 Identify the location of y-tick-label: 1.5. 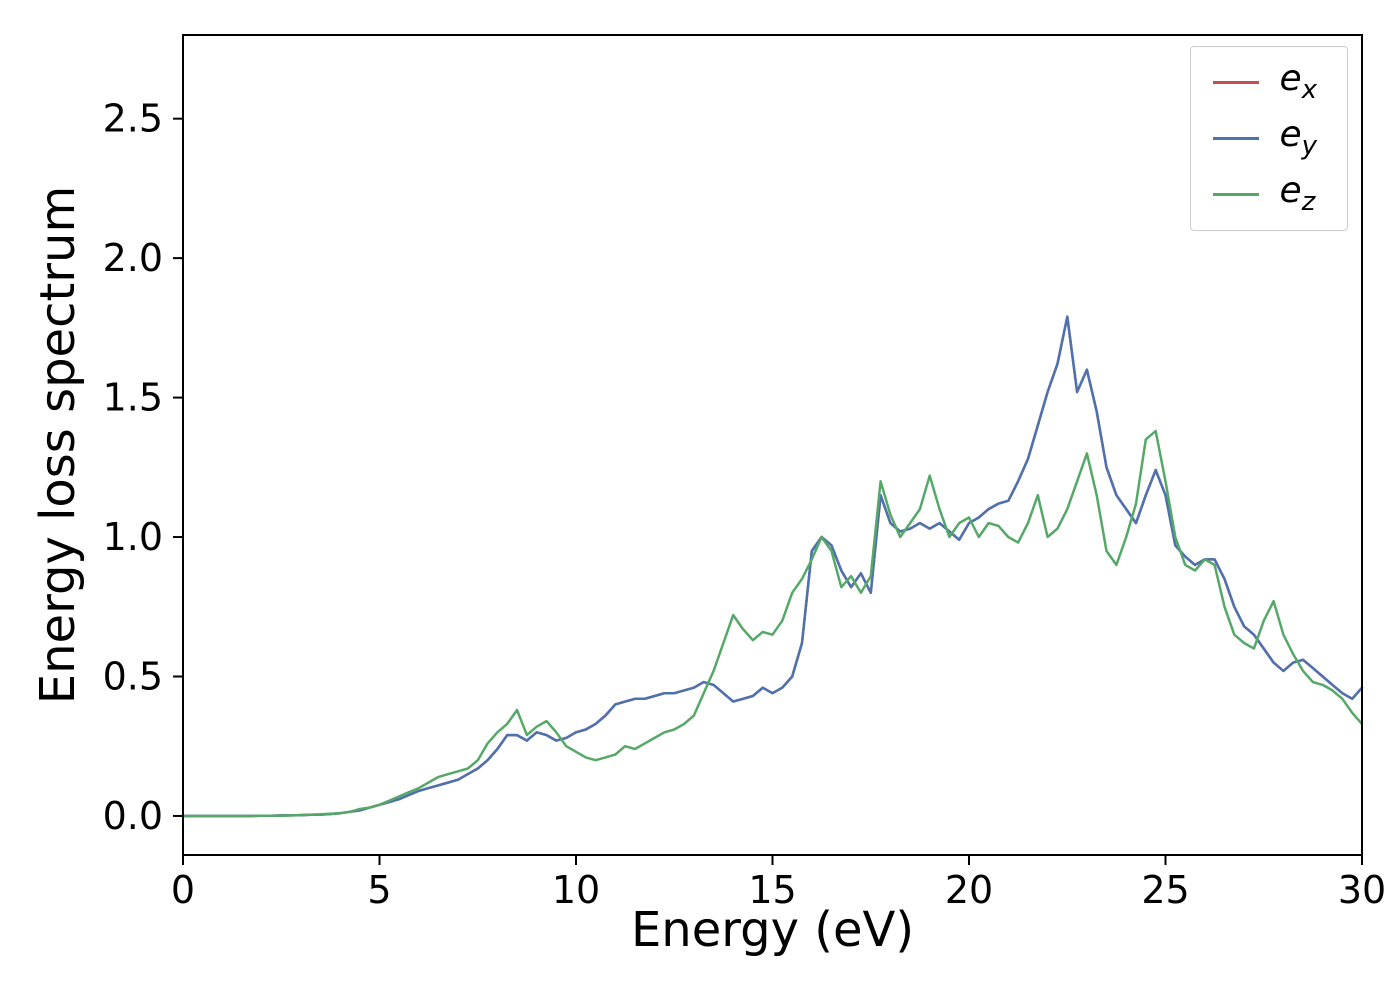
(133, 398).